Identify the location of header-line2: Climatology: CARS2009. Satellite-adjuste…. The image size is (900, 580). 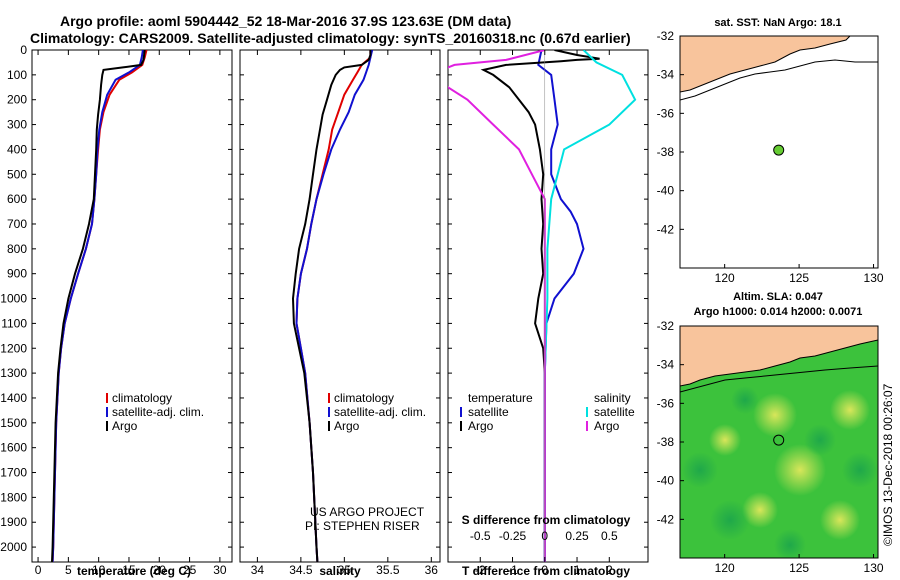
(330, 38).